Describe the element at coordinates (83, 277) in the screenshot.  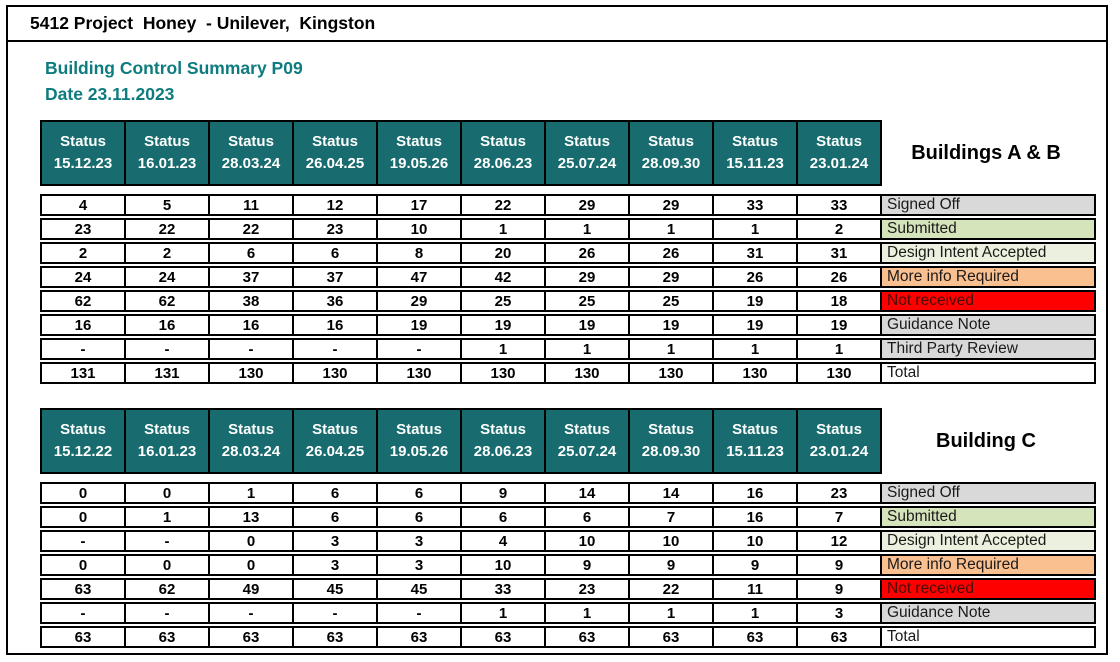
I see `value-cell: 24` at that location.